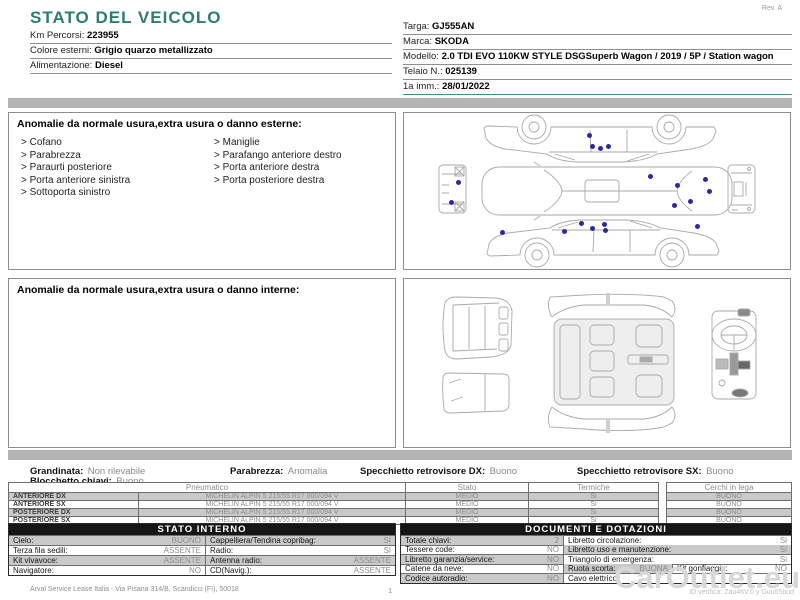 The width and height of the screenshot is (800, 600). I want to click on summary-specchietto-sx: Specchietto retrovisore SX: Buono, so click(655, 470).